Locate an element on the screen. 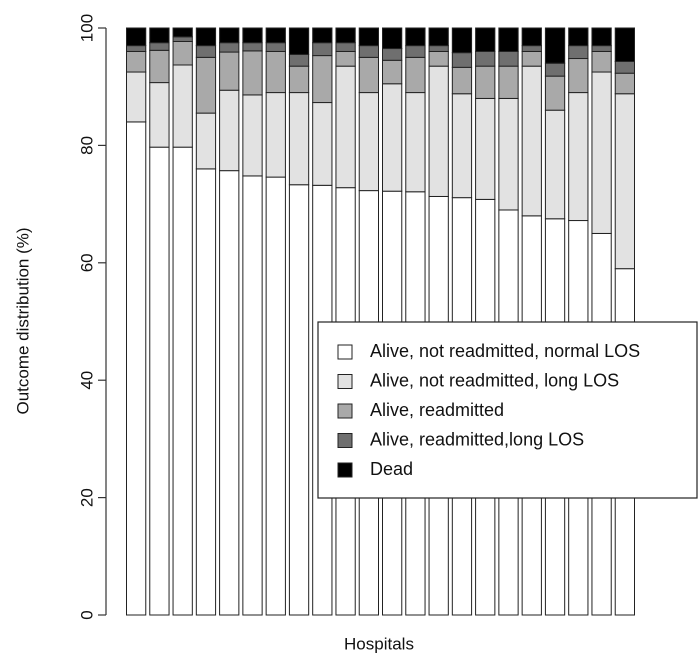  legend-label: Dead is located at coordinates (391, 469).